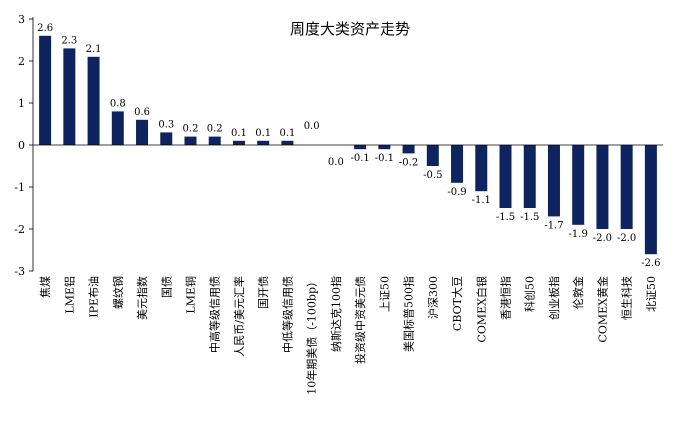  I want to click on category-label: COMEX黄金, so click(602, 309).